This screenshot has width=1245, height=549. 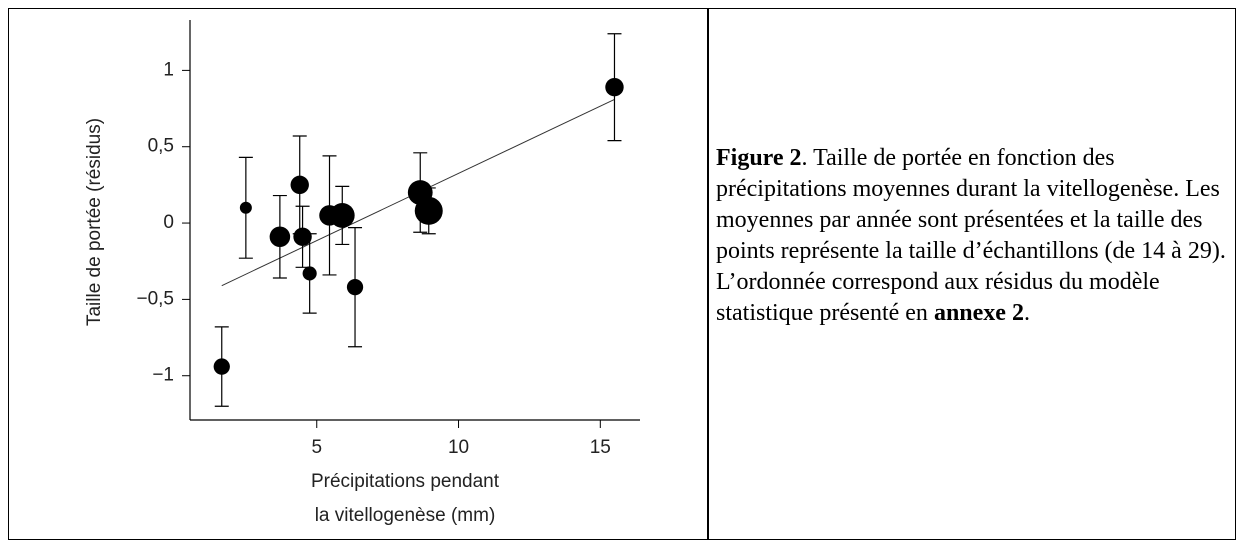 I want to click on cell-divider, so click(x=708, y=274).